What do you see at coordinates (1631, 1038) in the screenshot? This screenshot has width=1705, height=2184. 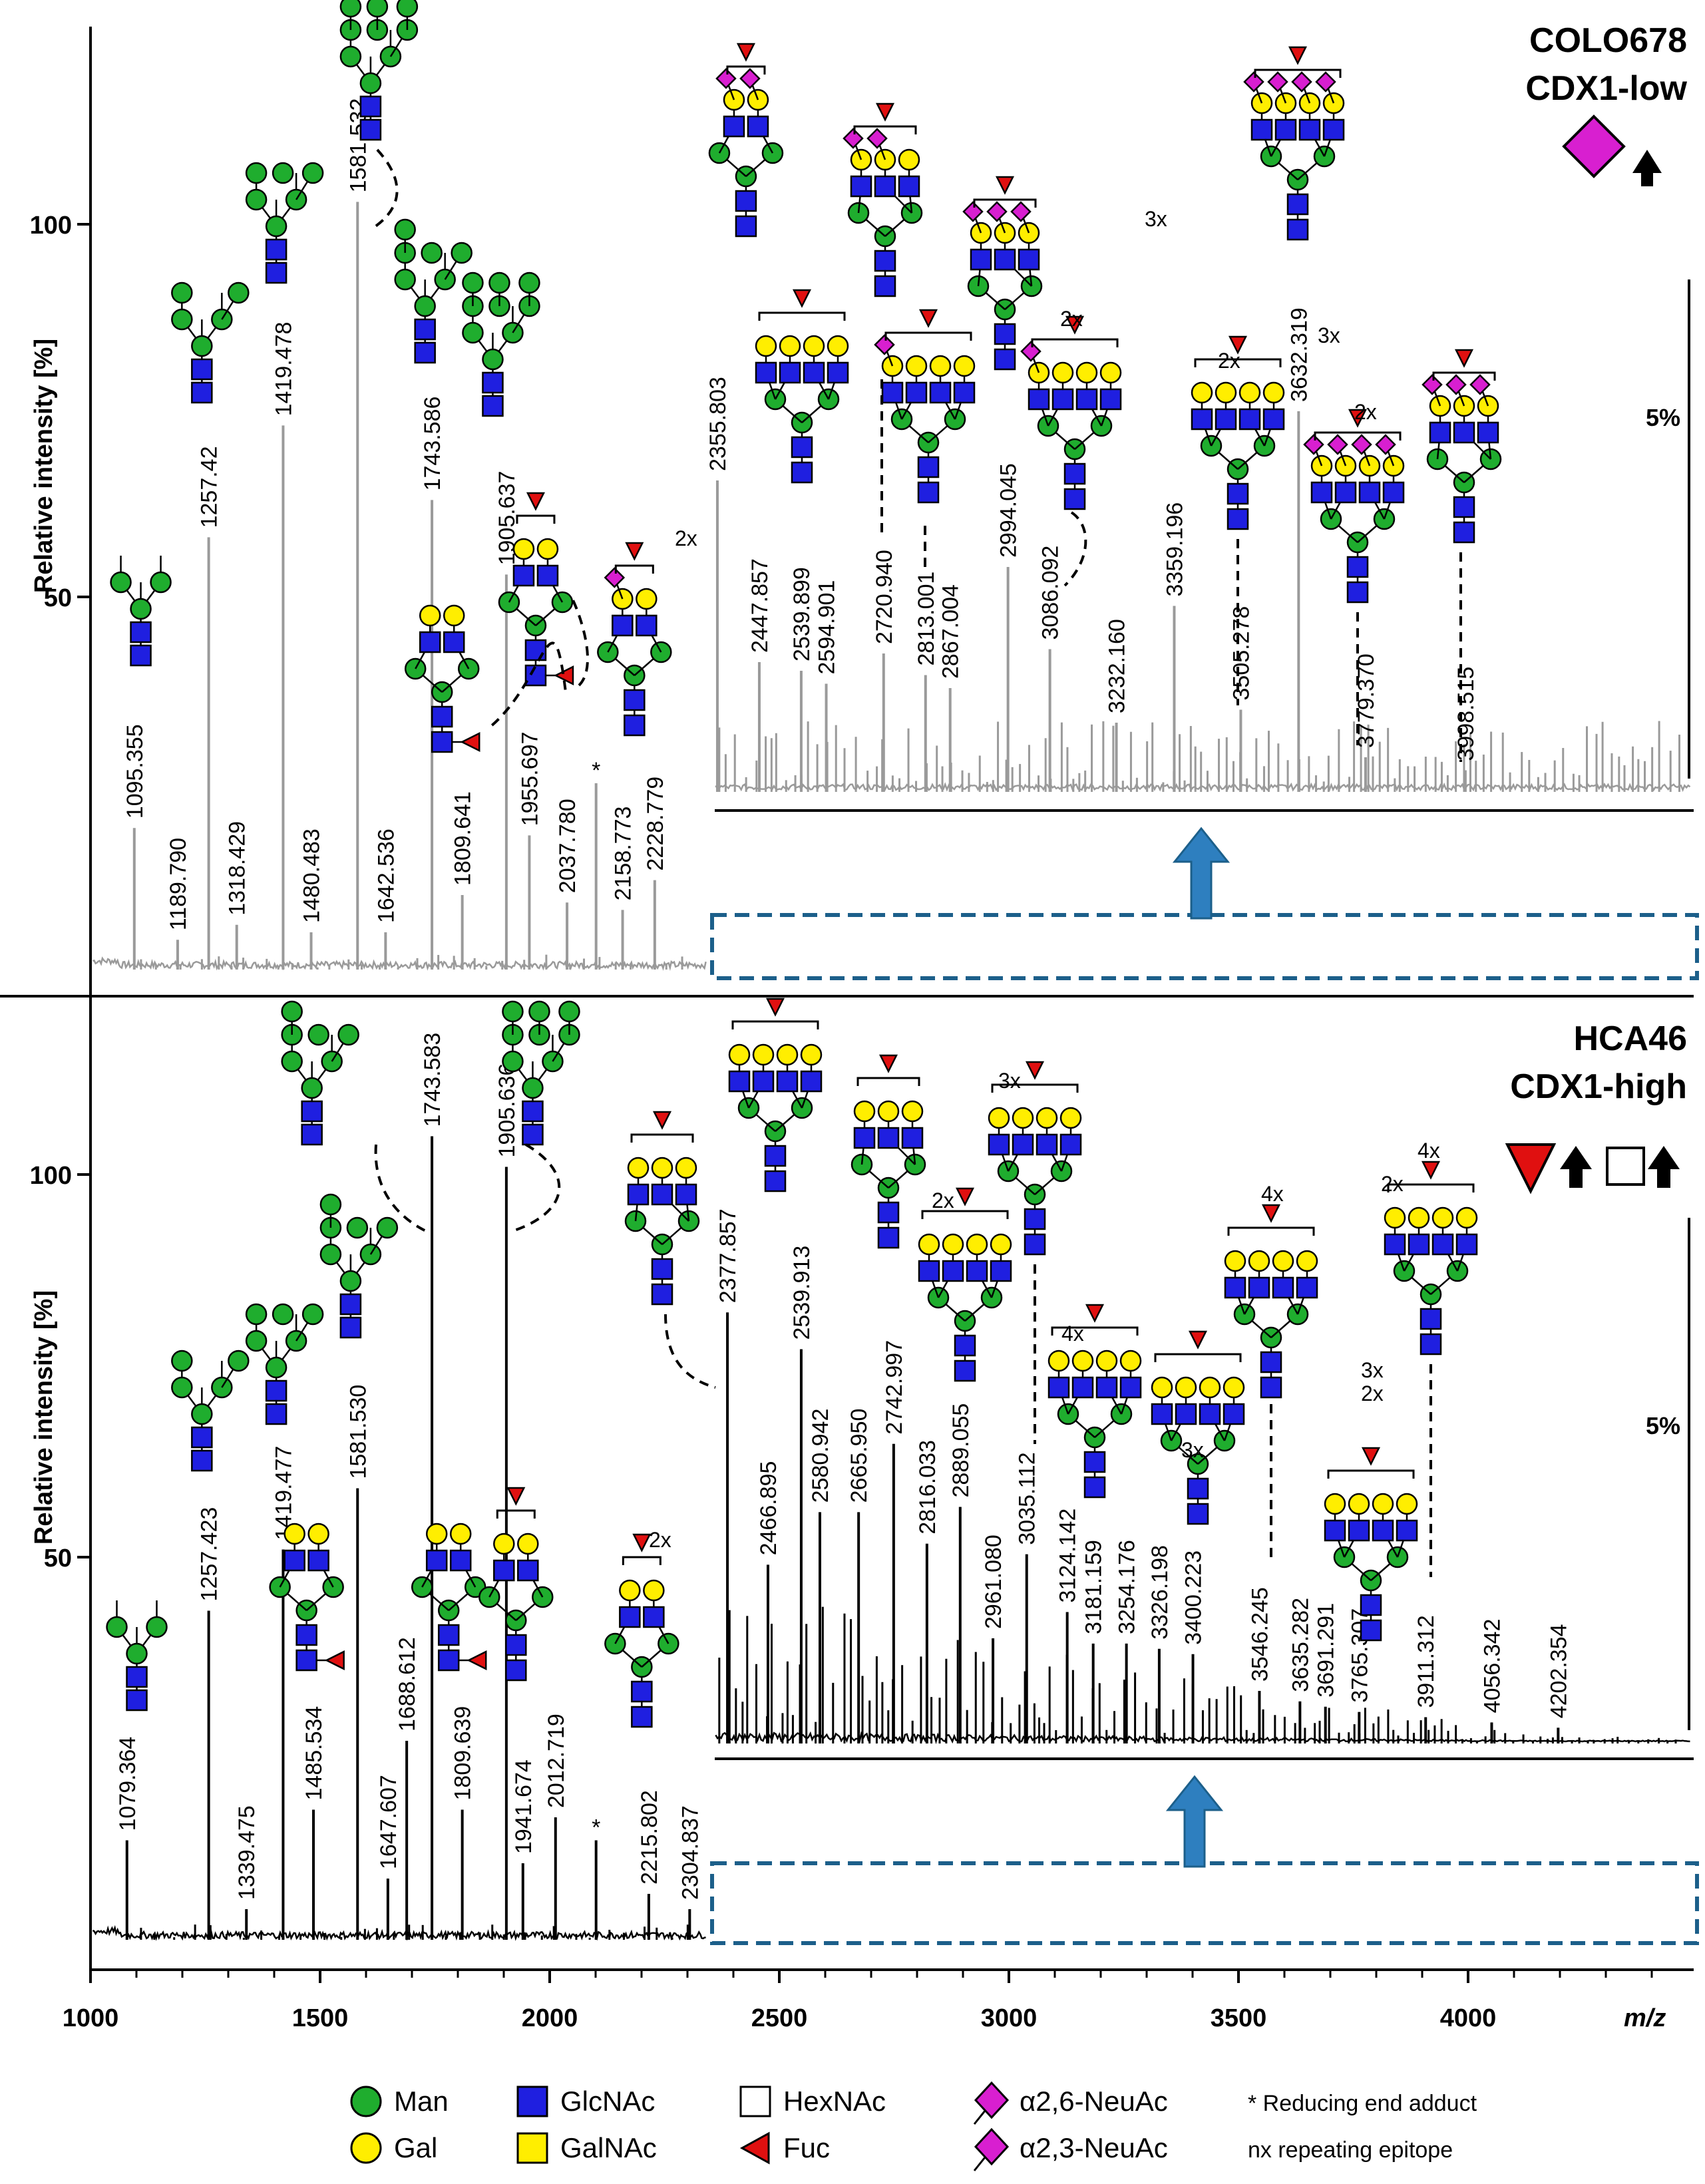 I see `bottom-title-cell-line: HCA46` at bounding box center [1631, 1038].